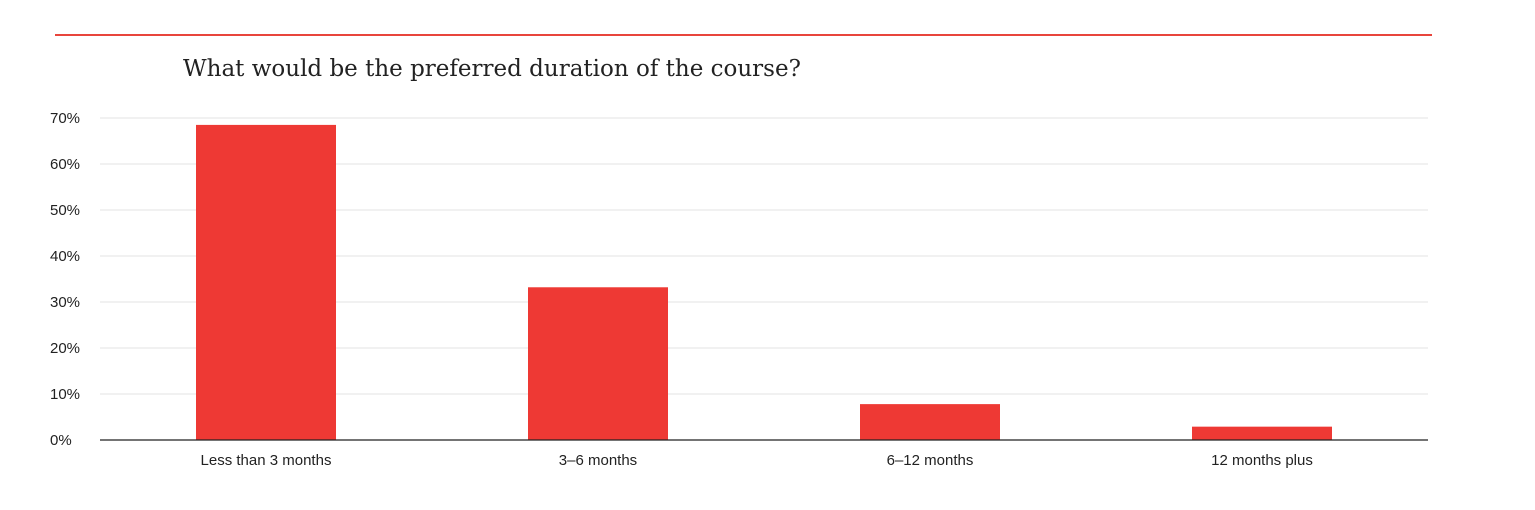  I want to click on header-accent-rule, so click(743, 35).